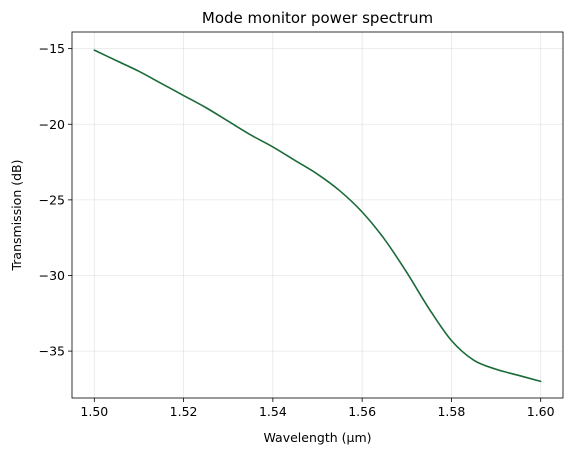 The height and width of the screenshot is (455, 574). I want to click on x-tick-label: 1.60, so click(541, 411).